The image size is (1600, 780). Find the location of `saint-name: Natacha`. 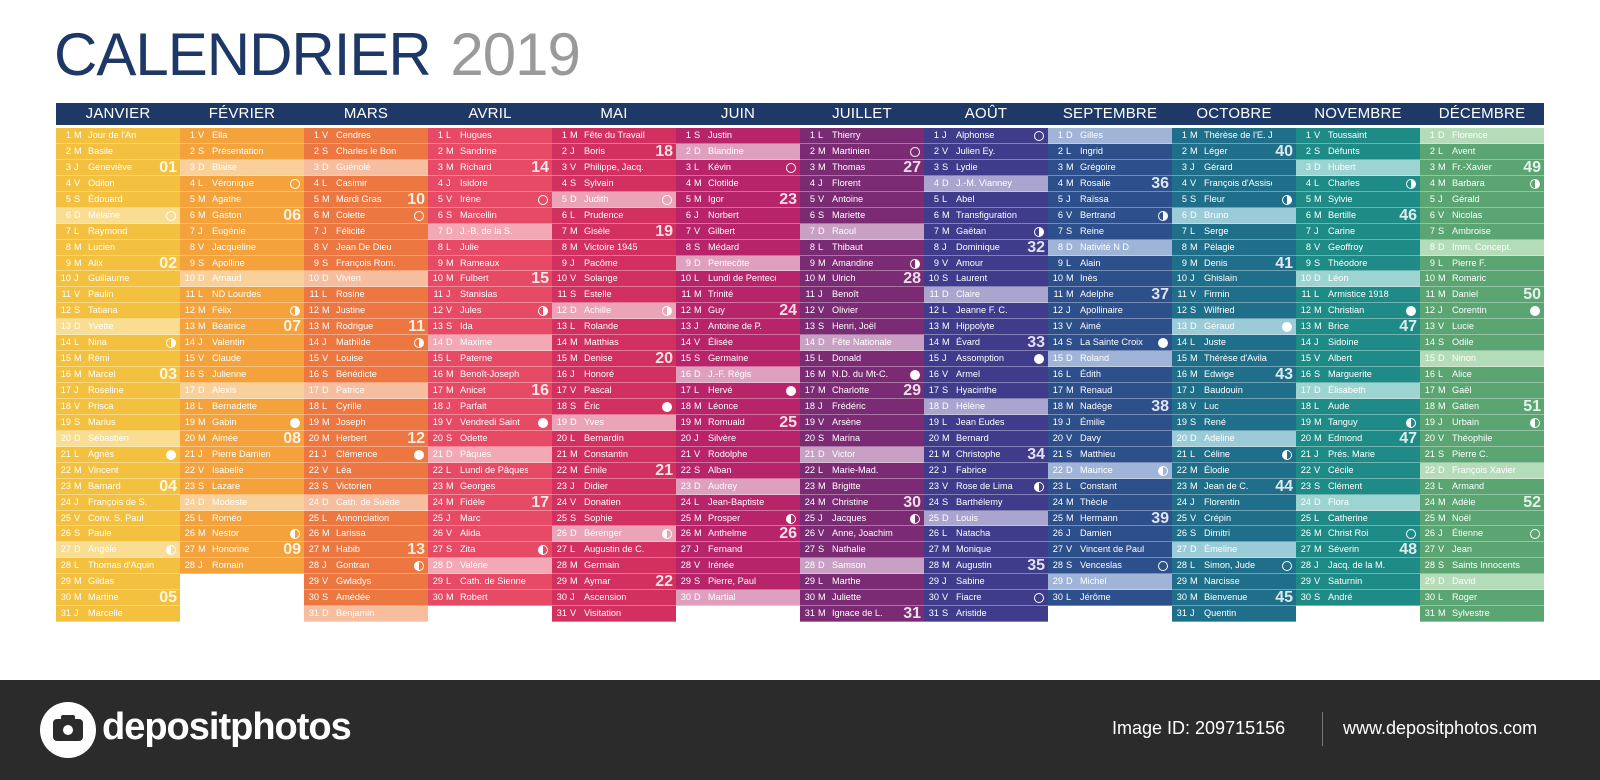

saint-name: Natacha is located at coordinates (973, 533).